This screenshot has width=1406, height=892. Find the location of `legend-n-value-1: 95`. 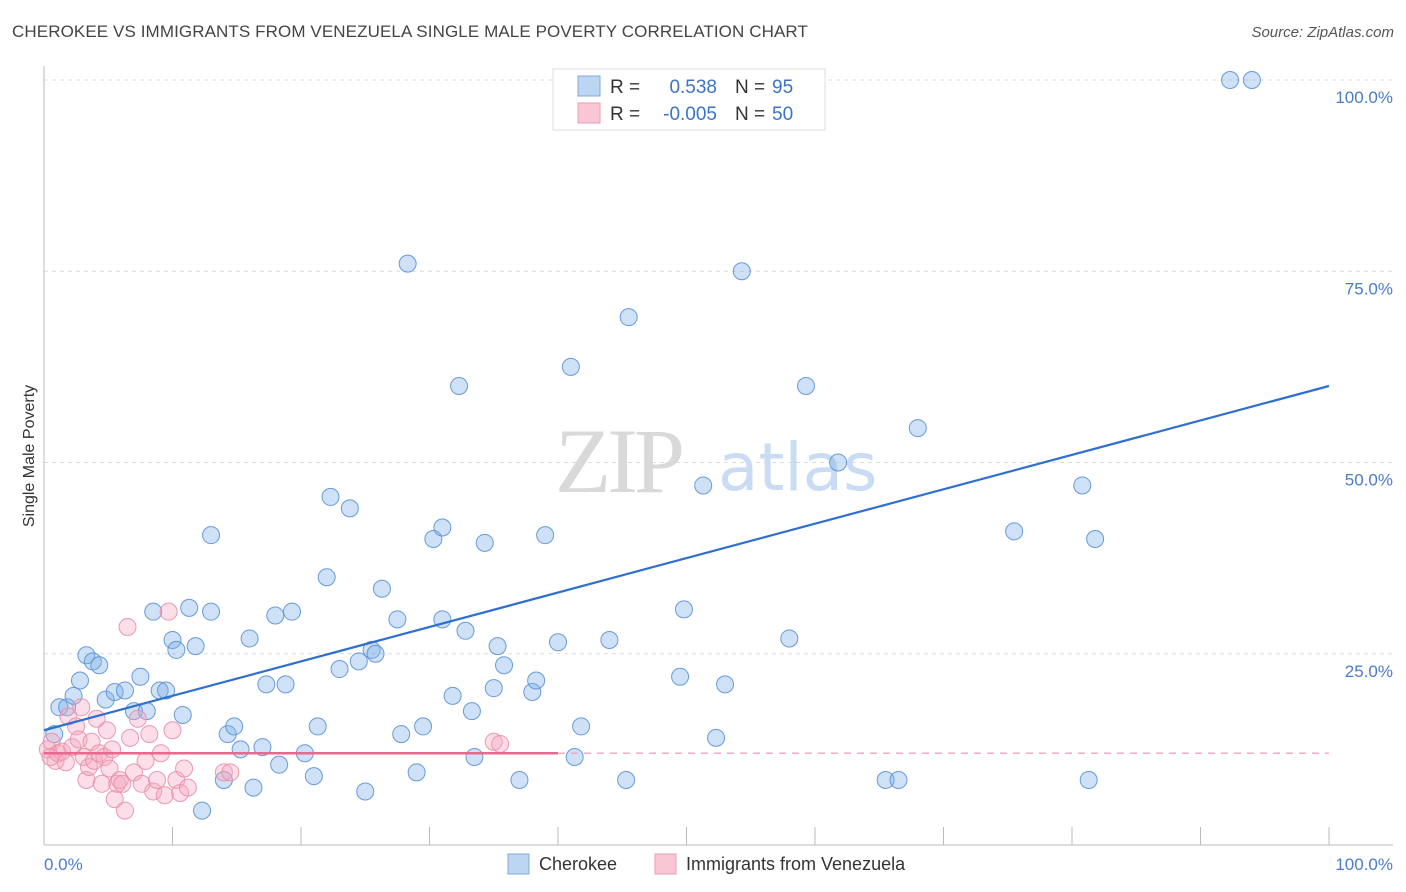

legend-n-value-1: 95 is located at coordinates (782, 87).